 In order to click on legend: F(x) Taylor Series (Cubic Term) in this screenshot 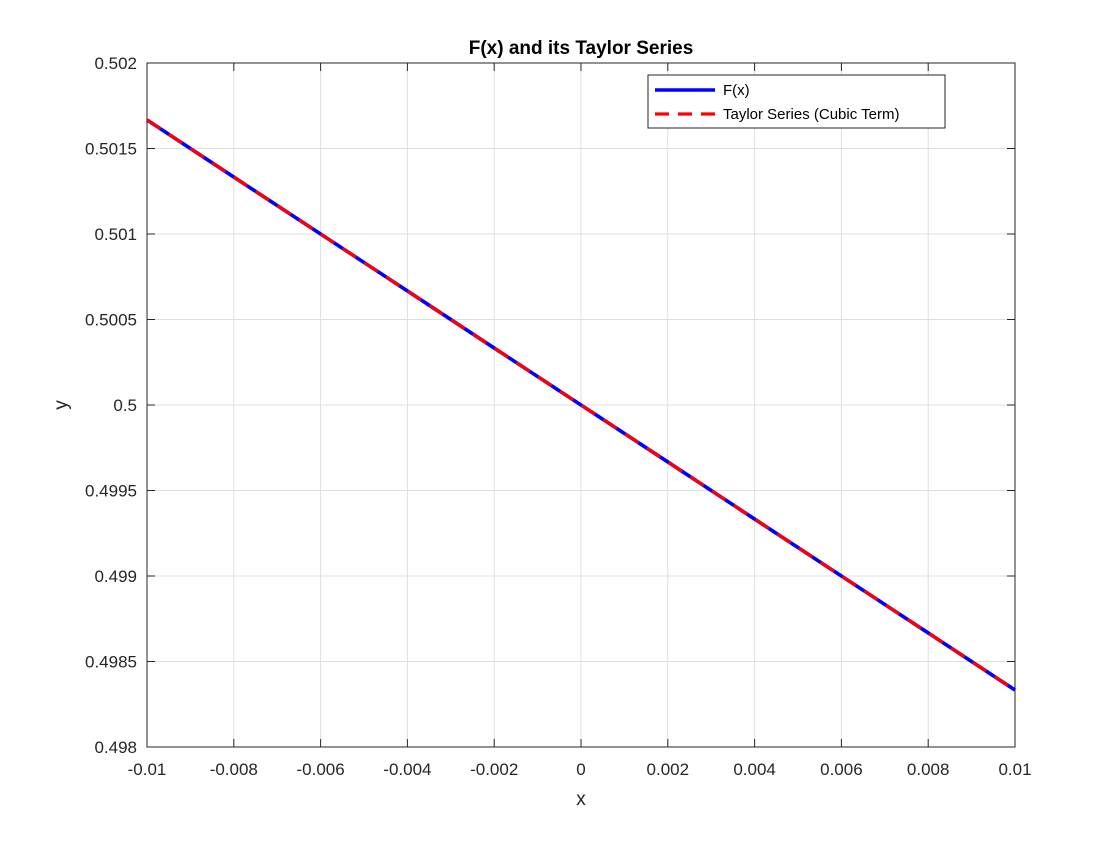, I will do `click(796, 101)`.